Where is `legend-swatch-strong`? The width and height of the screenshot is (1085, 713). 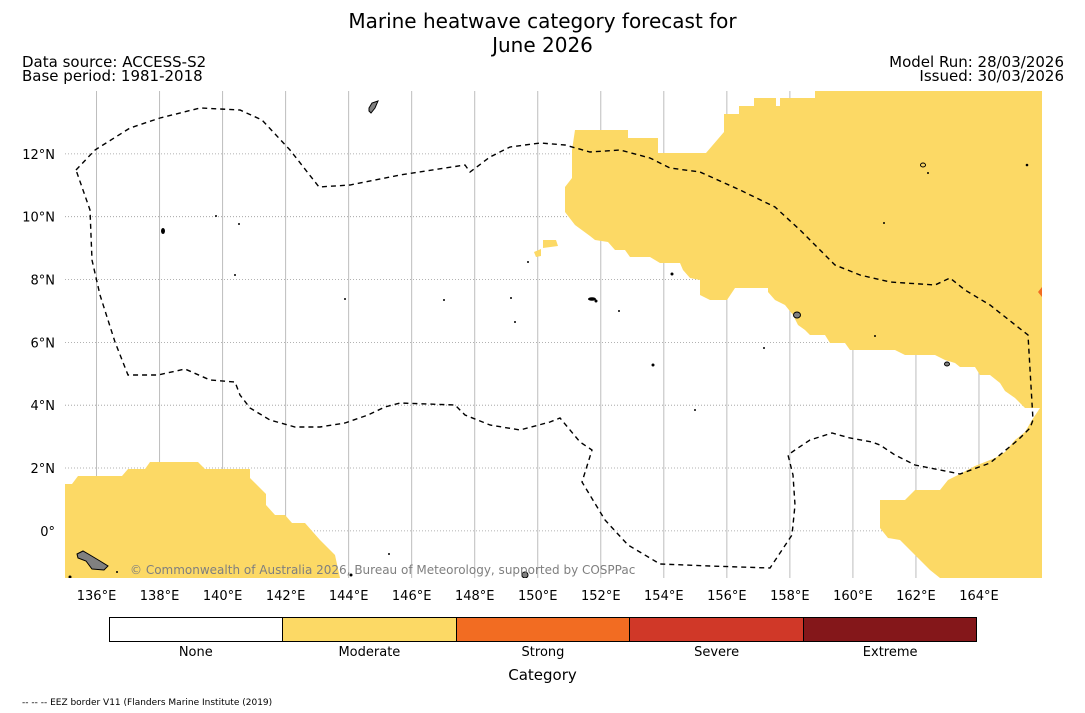
legend-swatch-strong is located at coordinates (543, 629).